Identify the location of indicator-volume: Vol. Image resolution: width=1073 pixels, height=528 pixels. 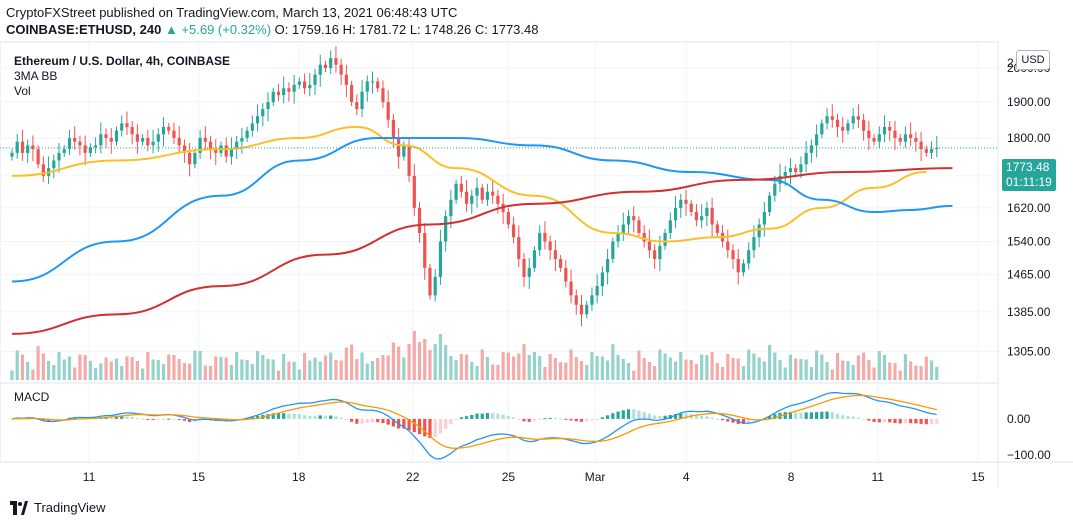
(22, 91).